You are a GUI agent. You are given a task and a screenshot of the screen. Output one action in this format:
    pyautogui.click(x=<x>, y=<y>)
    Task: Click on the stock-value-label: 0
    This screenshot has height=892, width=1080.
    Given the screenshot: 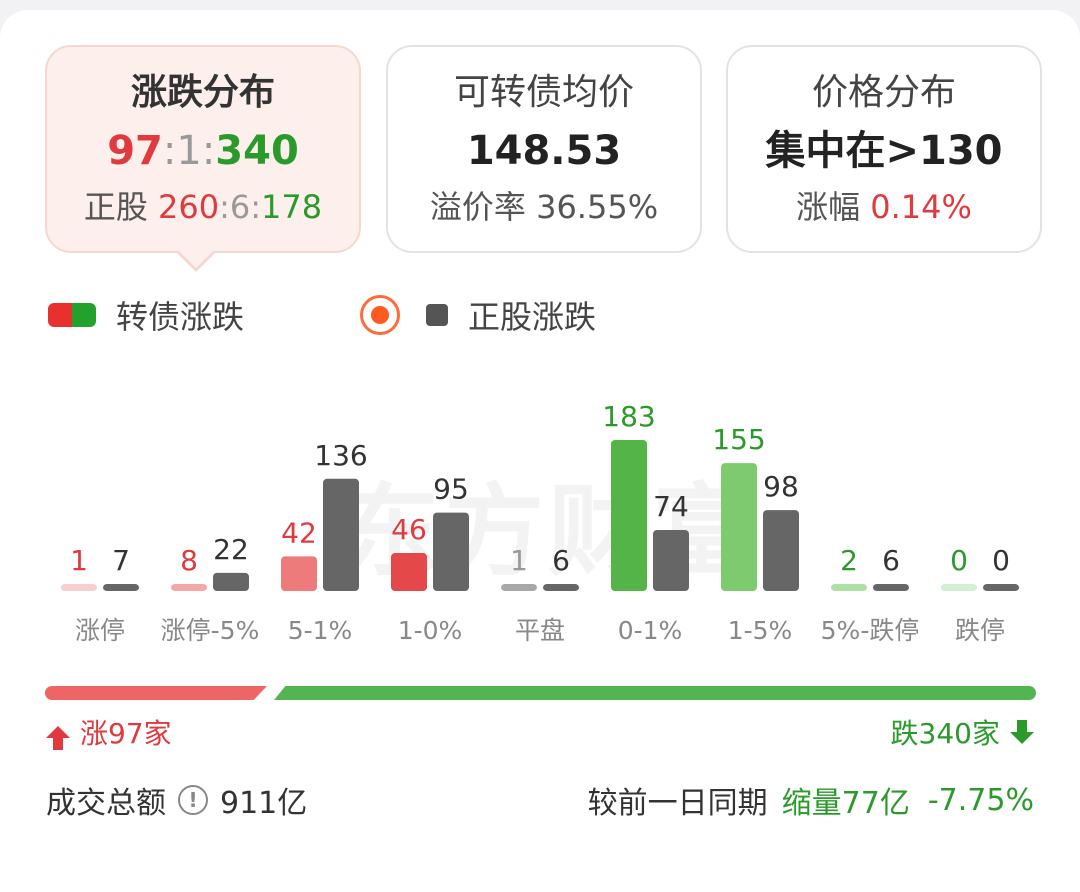 What is the action you would take?
    pyautogui.click(x=1001, y=560)
    